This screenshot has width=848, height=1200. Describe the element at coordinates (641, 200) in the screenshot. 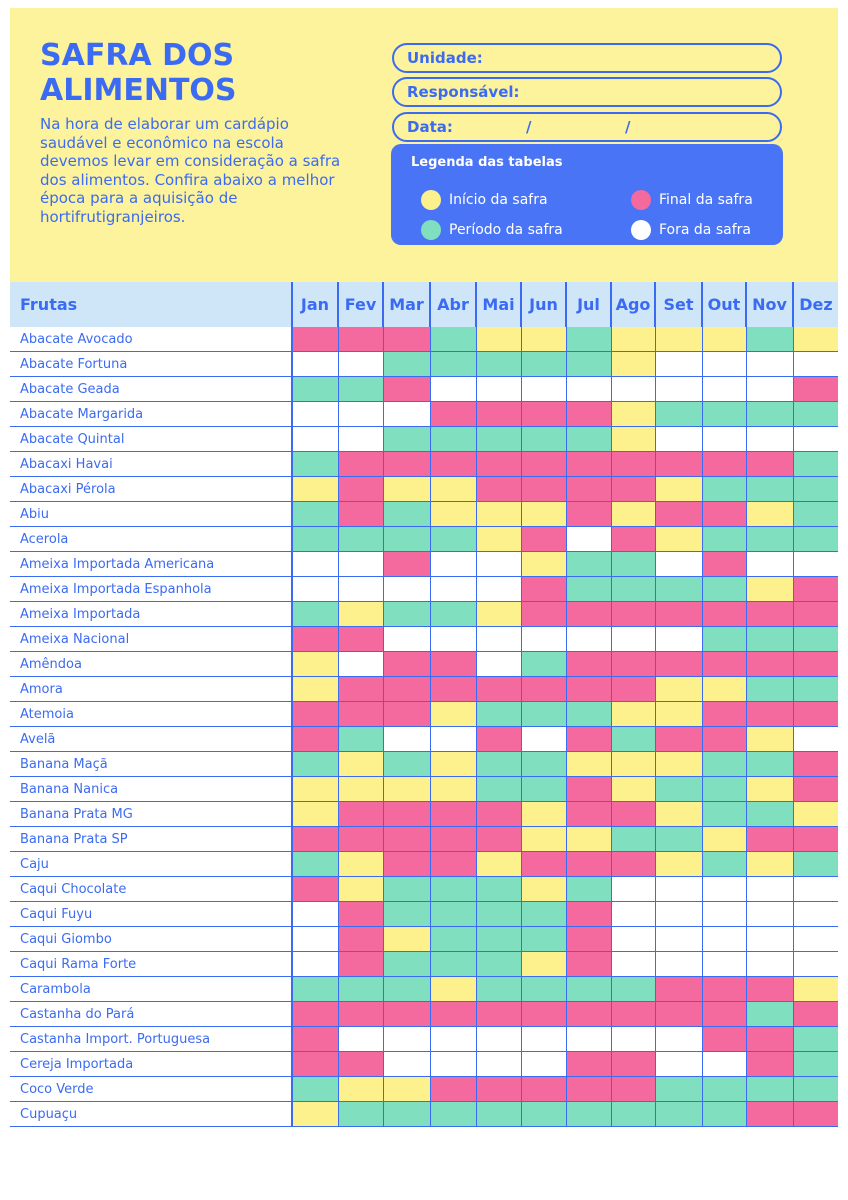

I see `final-dot-icon` at that location.